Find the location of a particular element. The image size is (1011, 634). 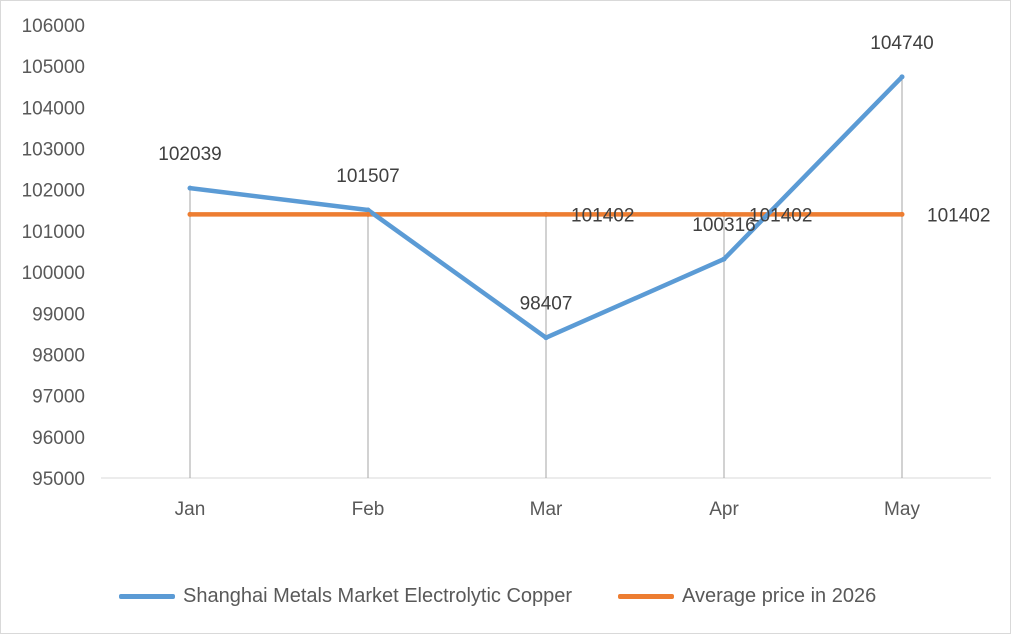

y-tick-label: 98000 is located at coordinates (58, 355).